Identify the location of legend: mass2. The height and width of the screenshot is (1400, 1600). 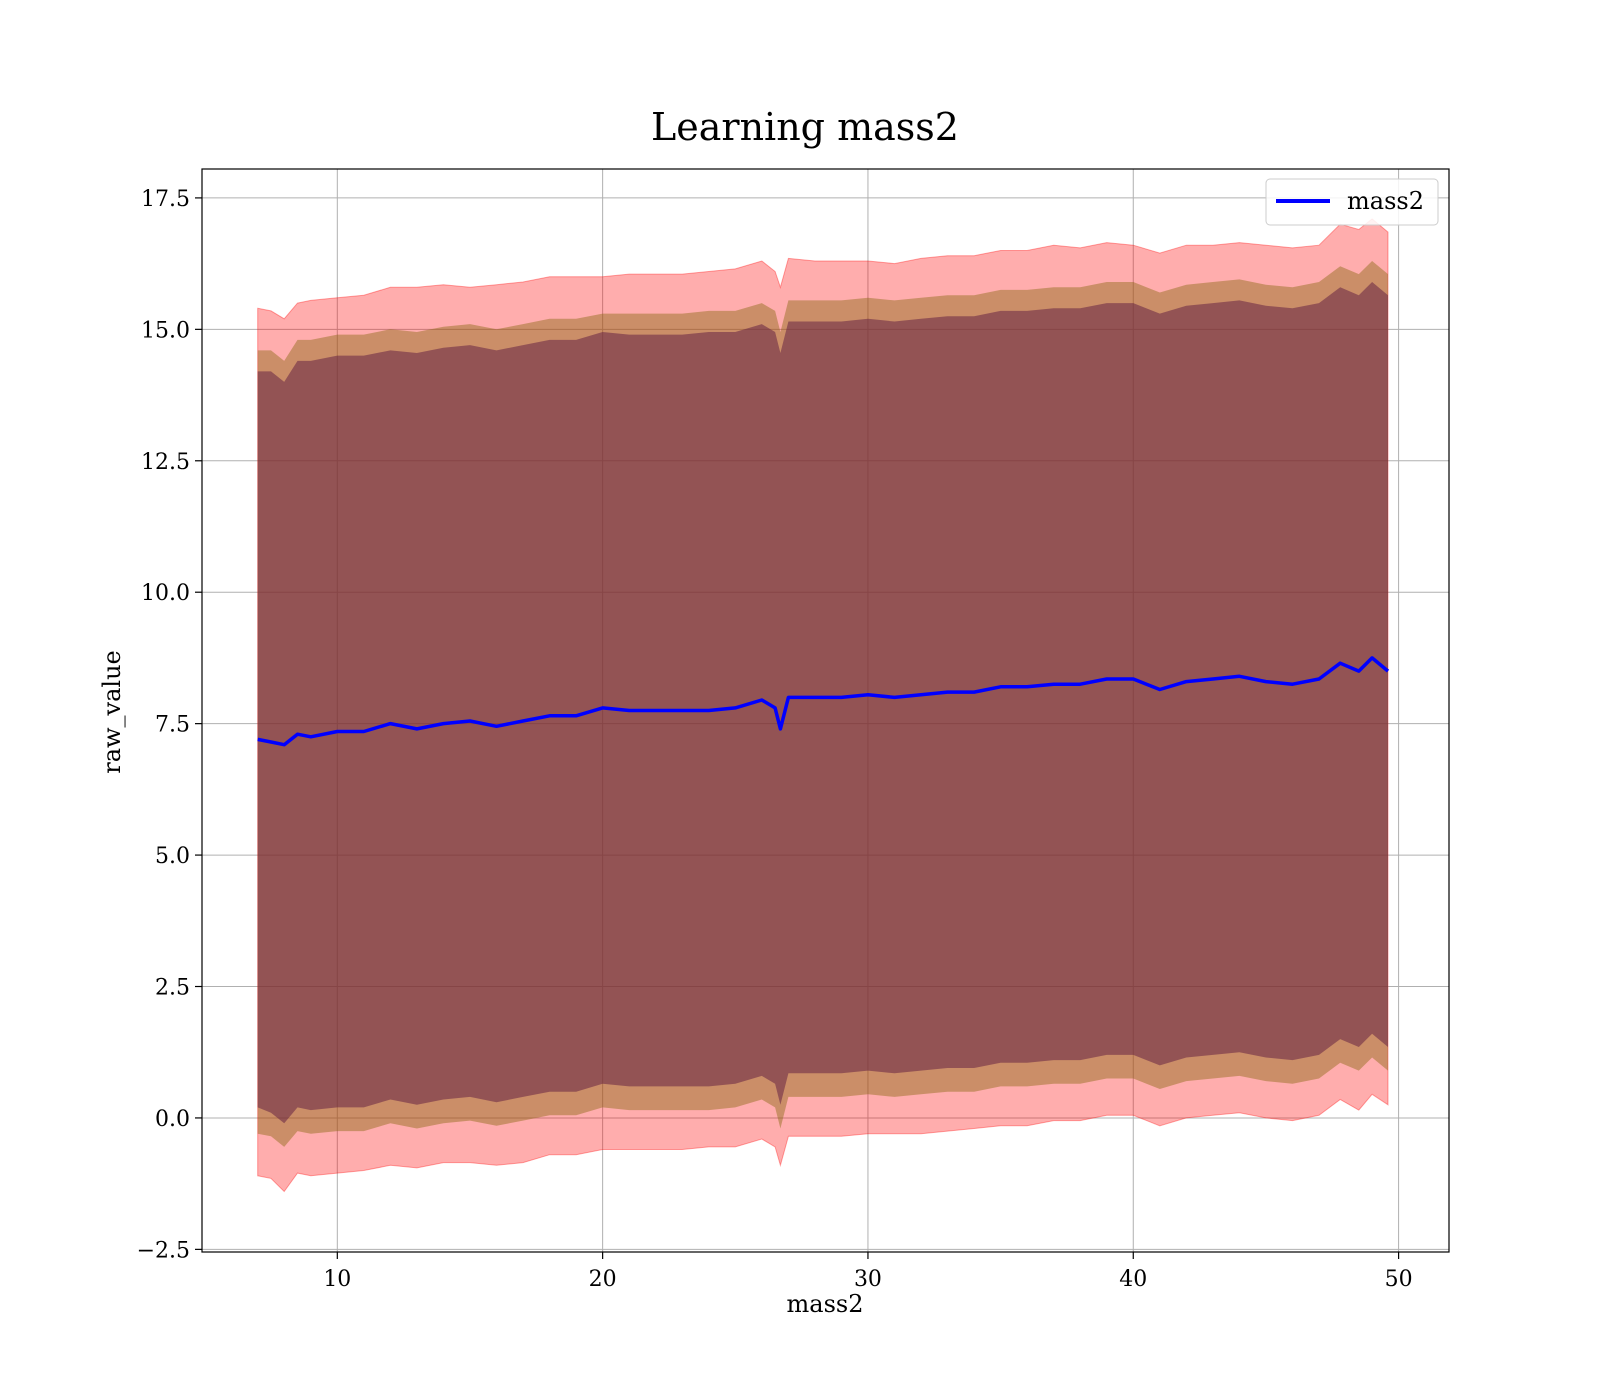
(1352, 202).